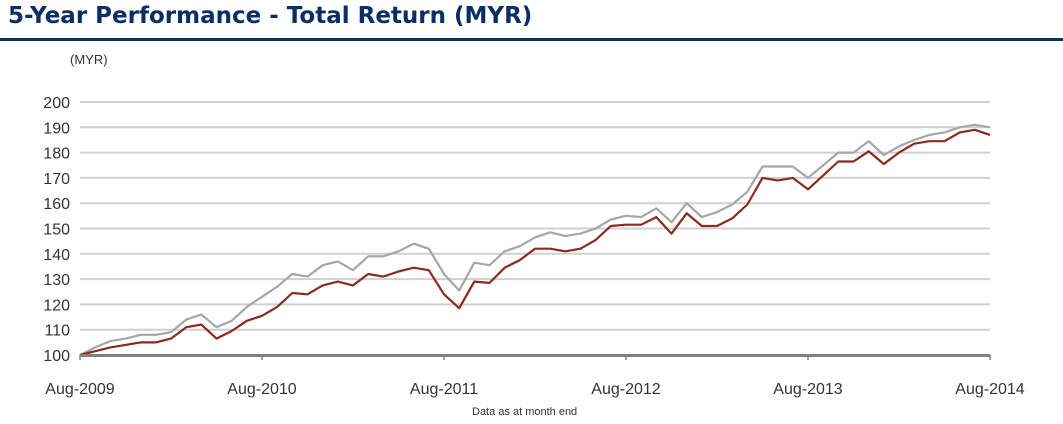 This screenshot has width=1063, height=424. What do you see at coordinates (525, 412) in the screenshot?
I see `data-note: Data as at month end` at bounding box center [525, 412].